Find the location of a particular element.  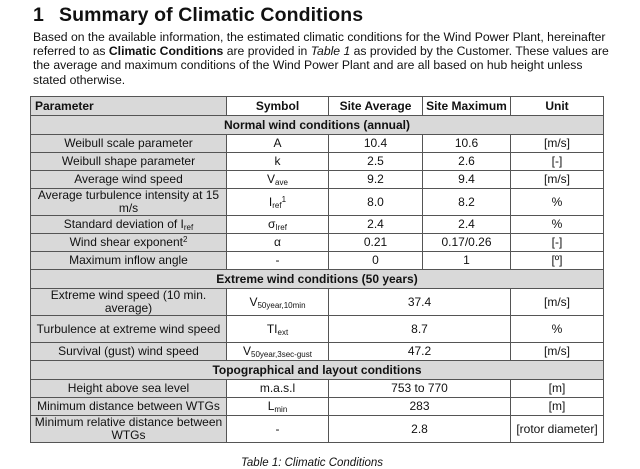

table-row: Minimum distance between WTGs Lmin 283 [m] is located at coordinates (317, 406).